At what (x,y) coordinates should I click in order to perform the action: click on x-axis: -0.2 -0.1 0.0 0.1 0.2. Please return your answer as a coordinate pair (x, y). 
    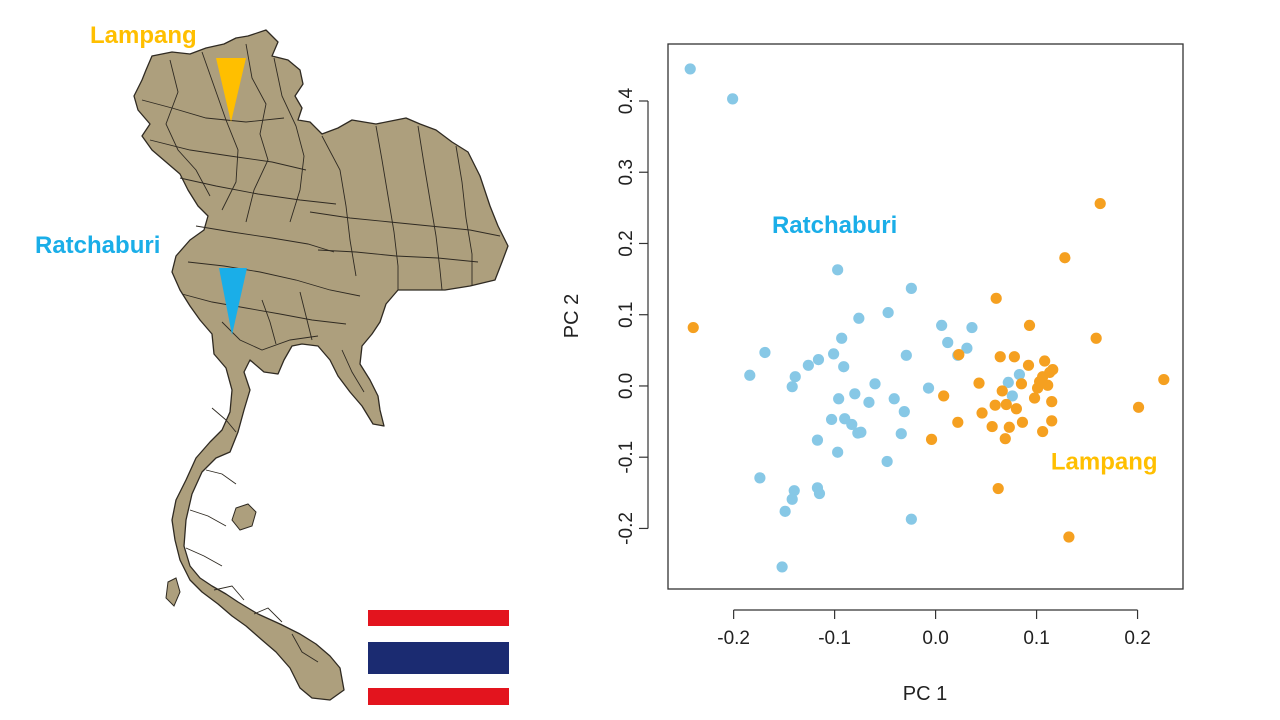
    Looking at the image, I should click on (934, 629).